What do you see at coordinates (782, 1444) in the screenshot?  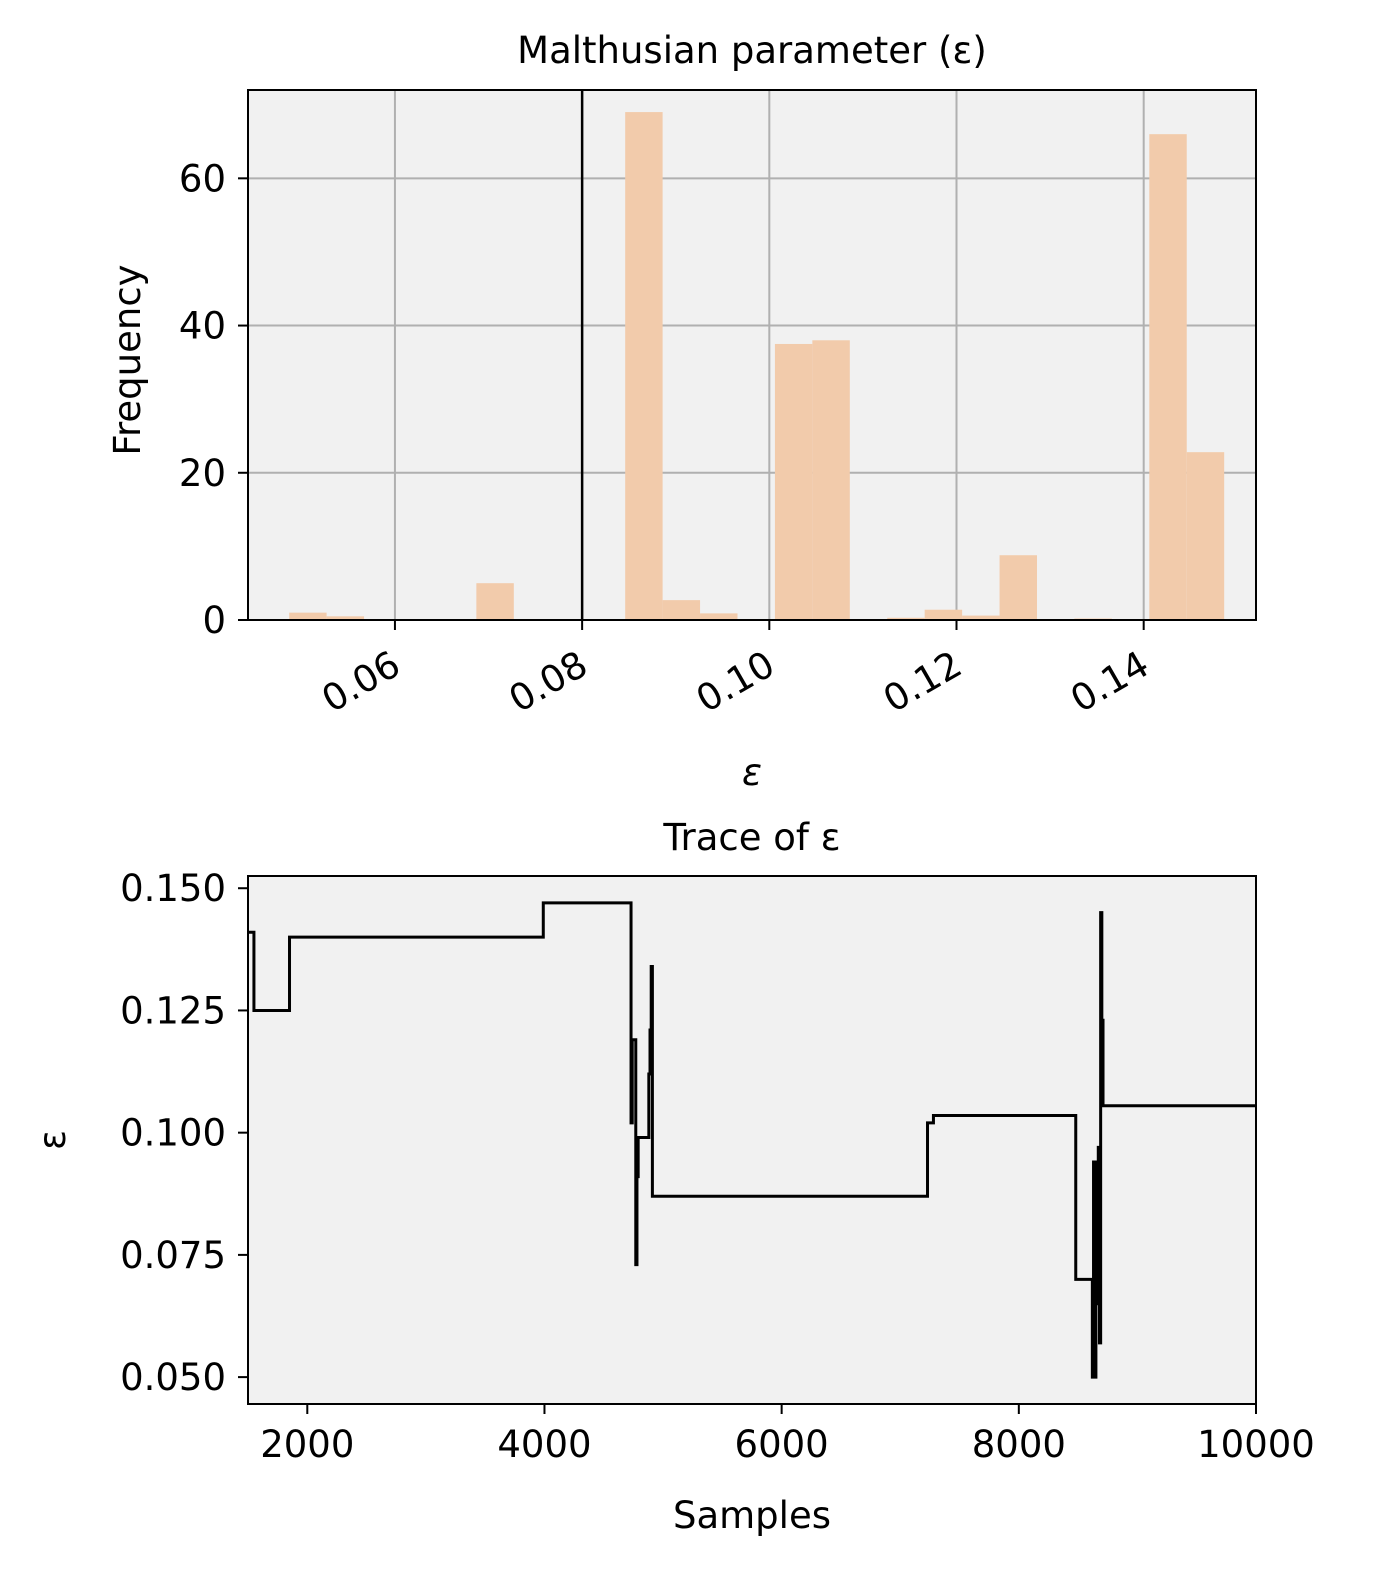 I see `x-tick-label: 6000` at bounding box center [782, 1444].